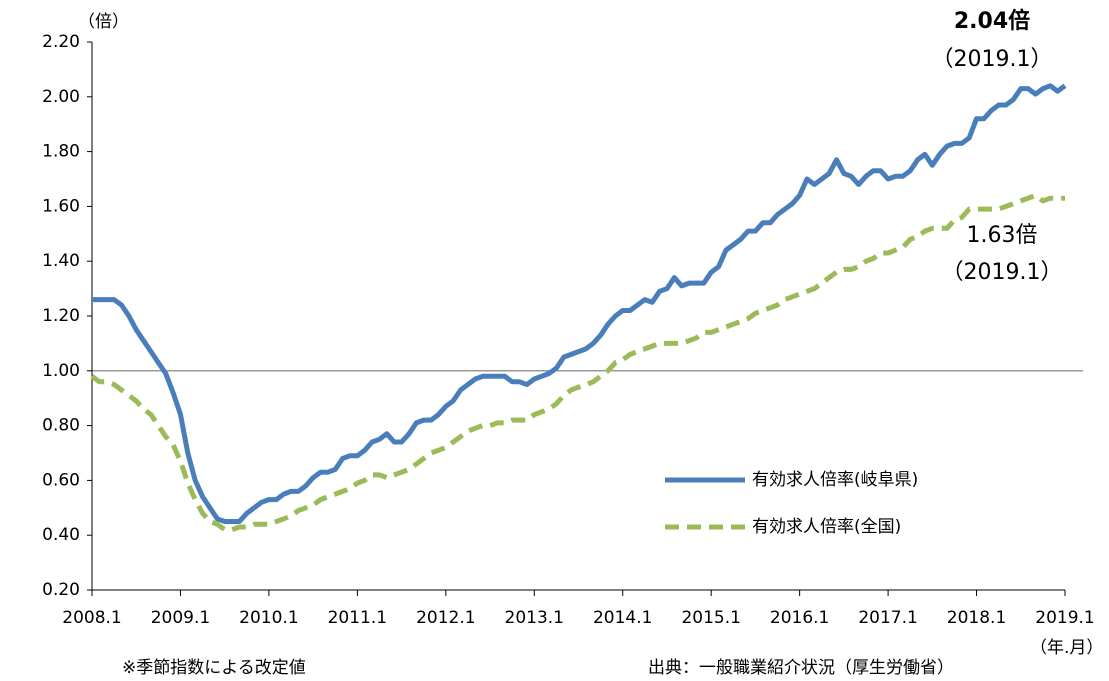 This screenshot has width=1109, height=681. What do you see at coordinates (61, 535) in the screenshot?
I see `y-tick-label: 0.40` at bounding box center [61, 535].